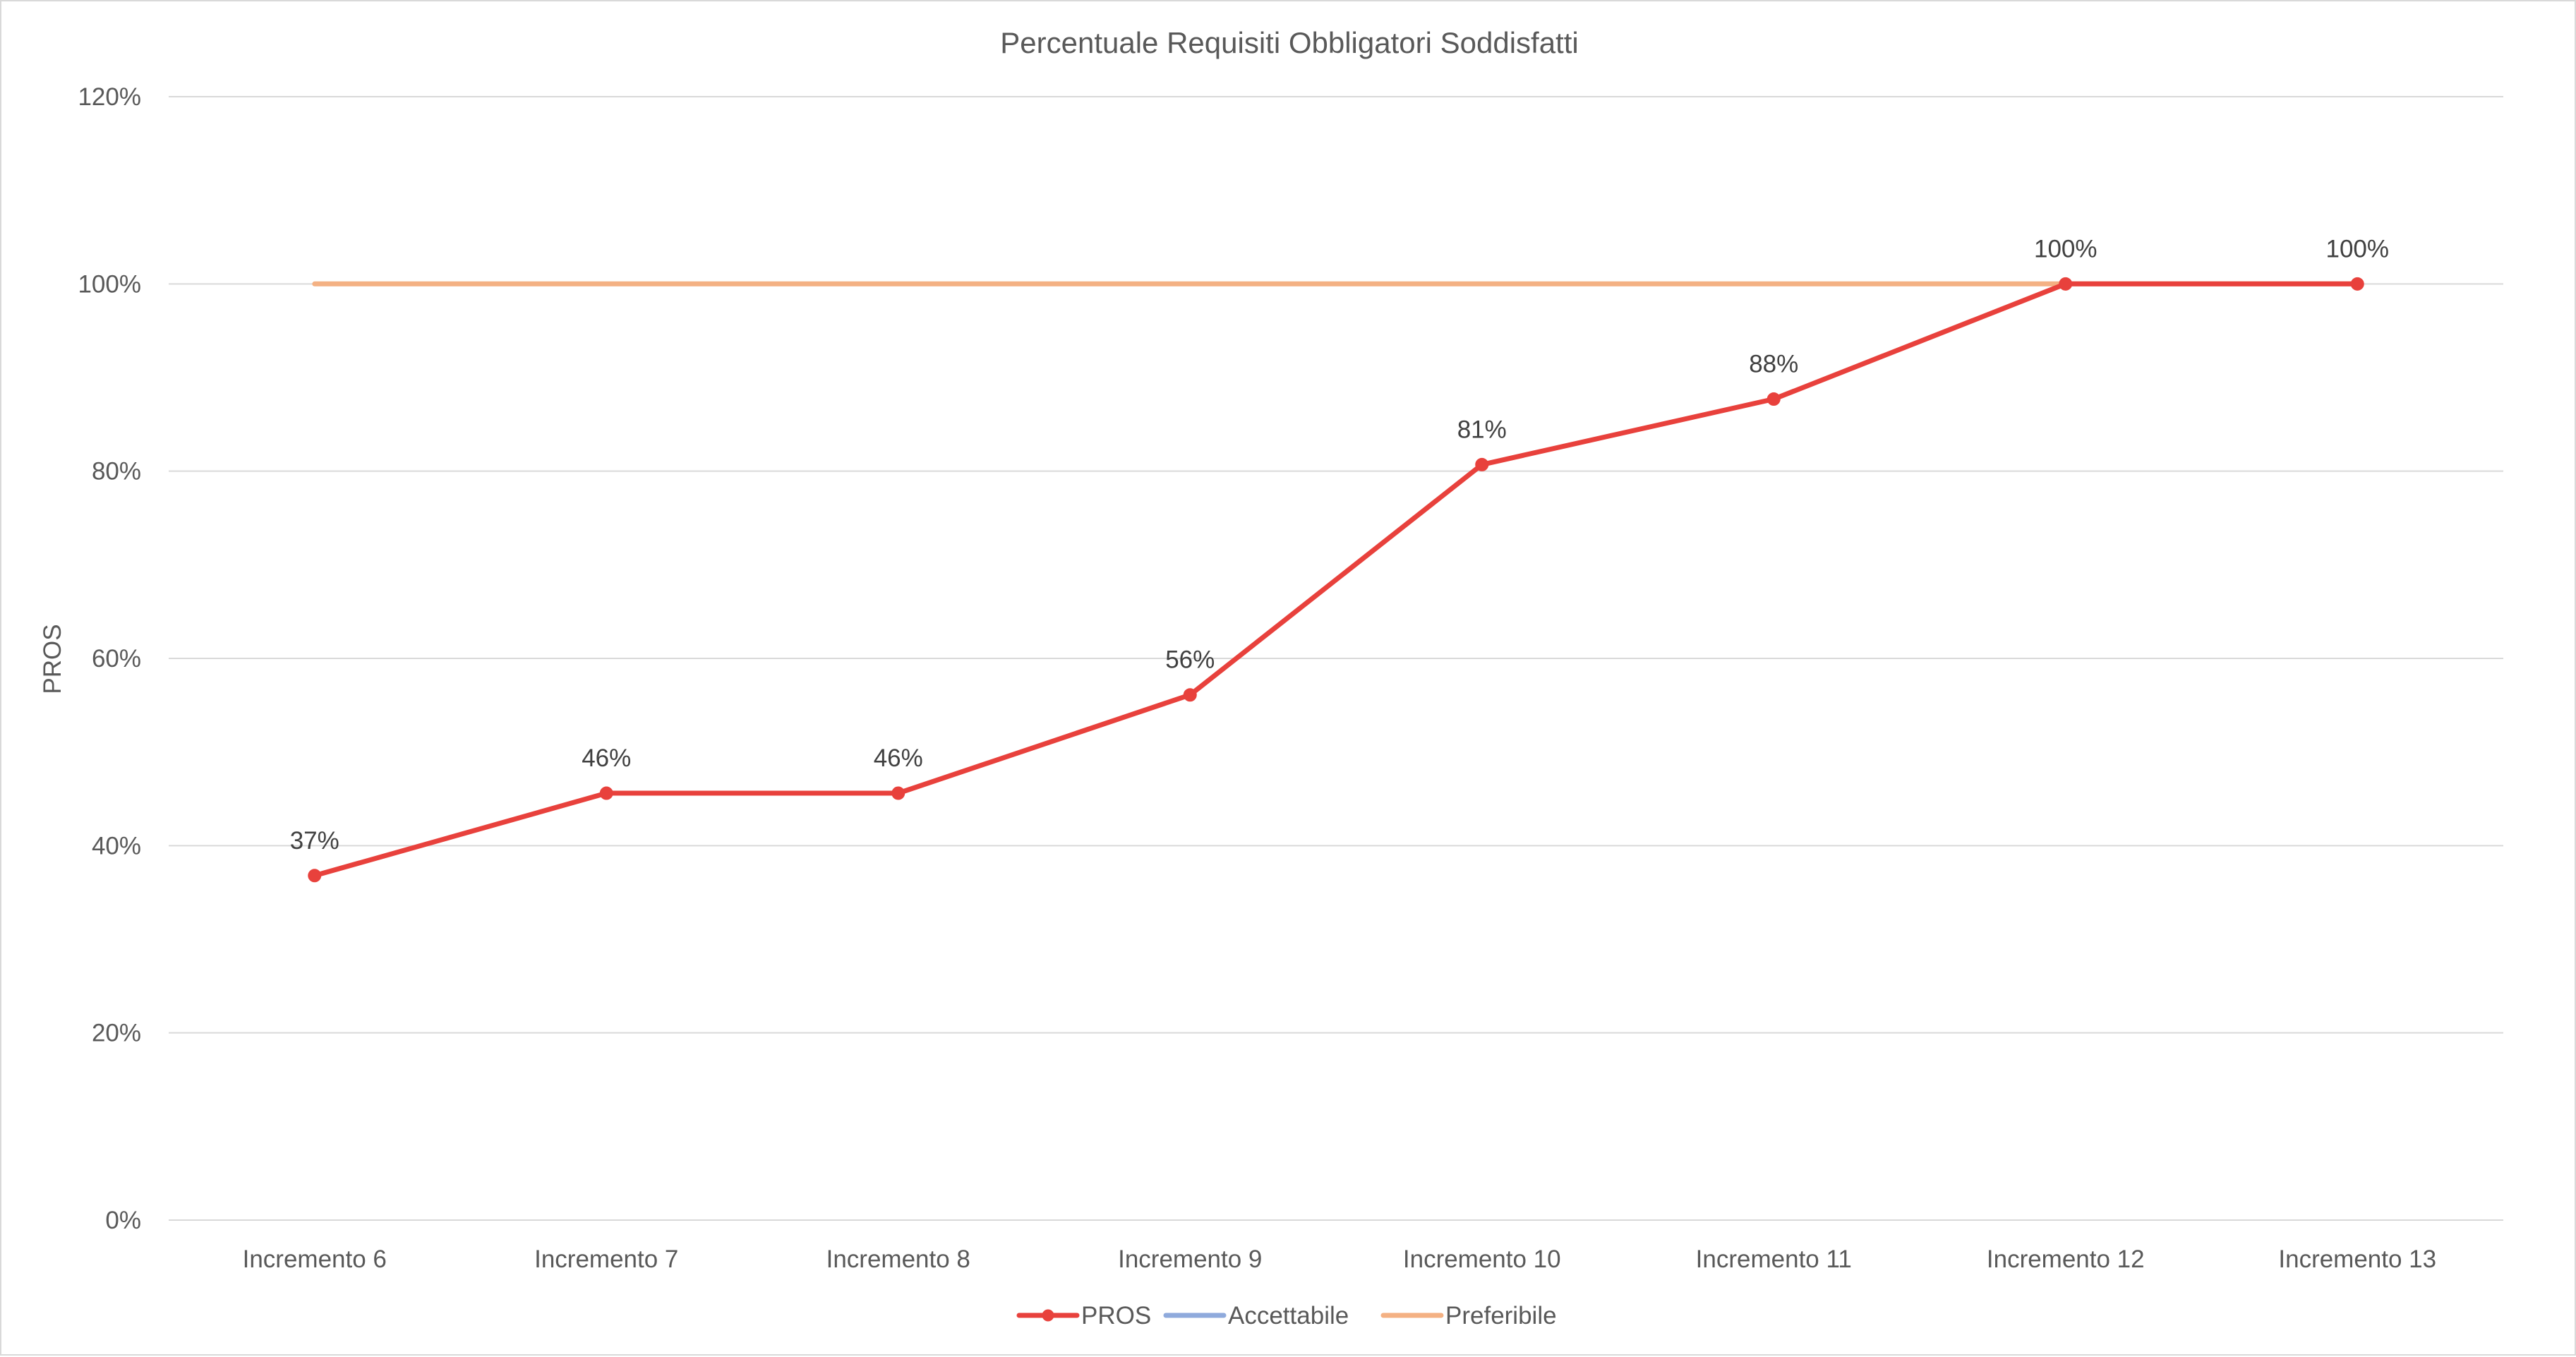 The height and width of the screenshot is (1357, 2576). What do you see at coordinates (898, 1259) in the screenshot?
I see `x-tick-label: Incremento 8` at bounding box center [898, 1259].